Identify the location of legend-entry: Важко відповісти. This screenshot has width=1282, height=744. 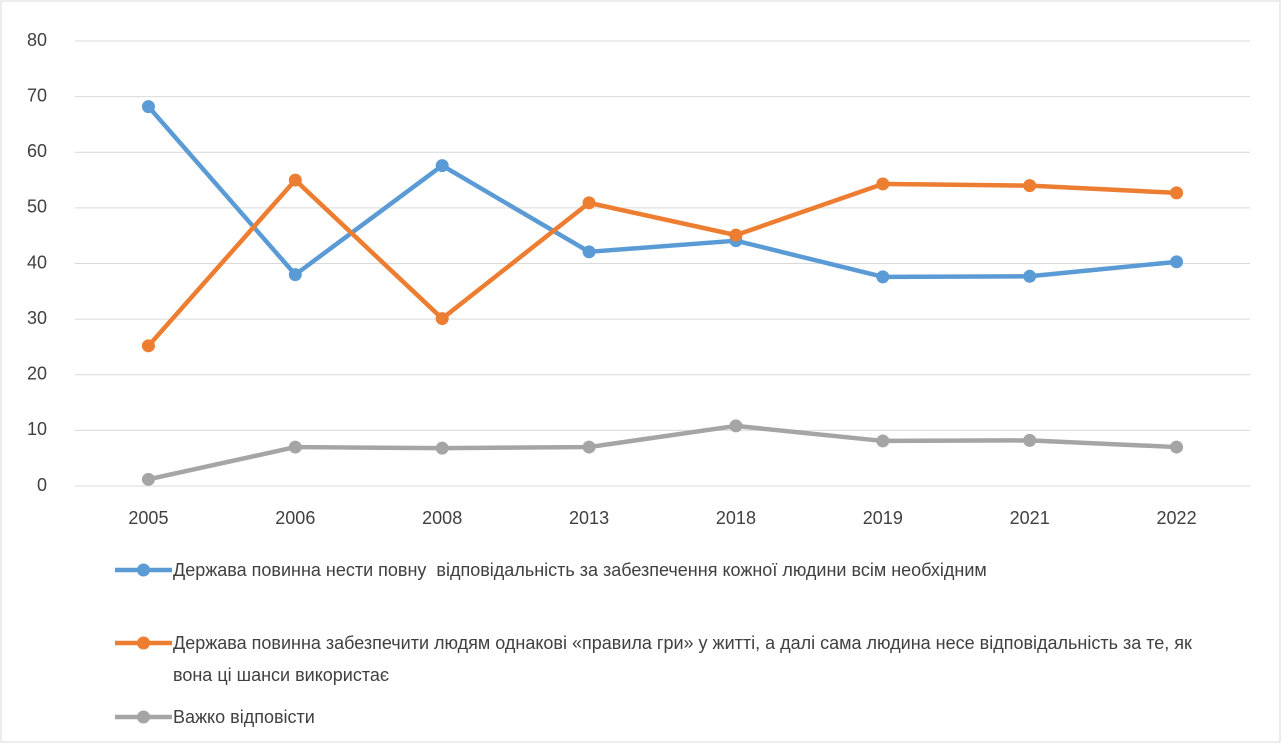
(669, 717).